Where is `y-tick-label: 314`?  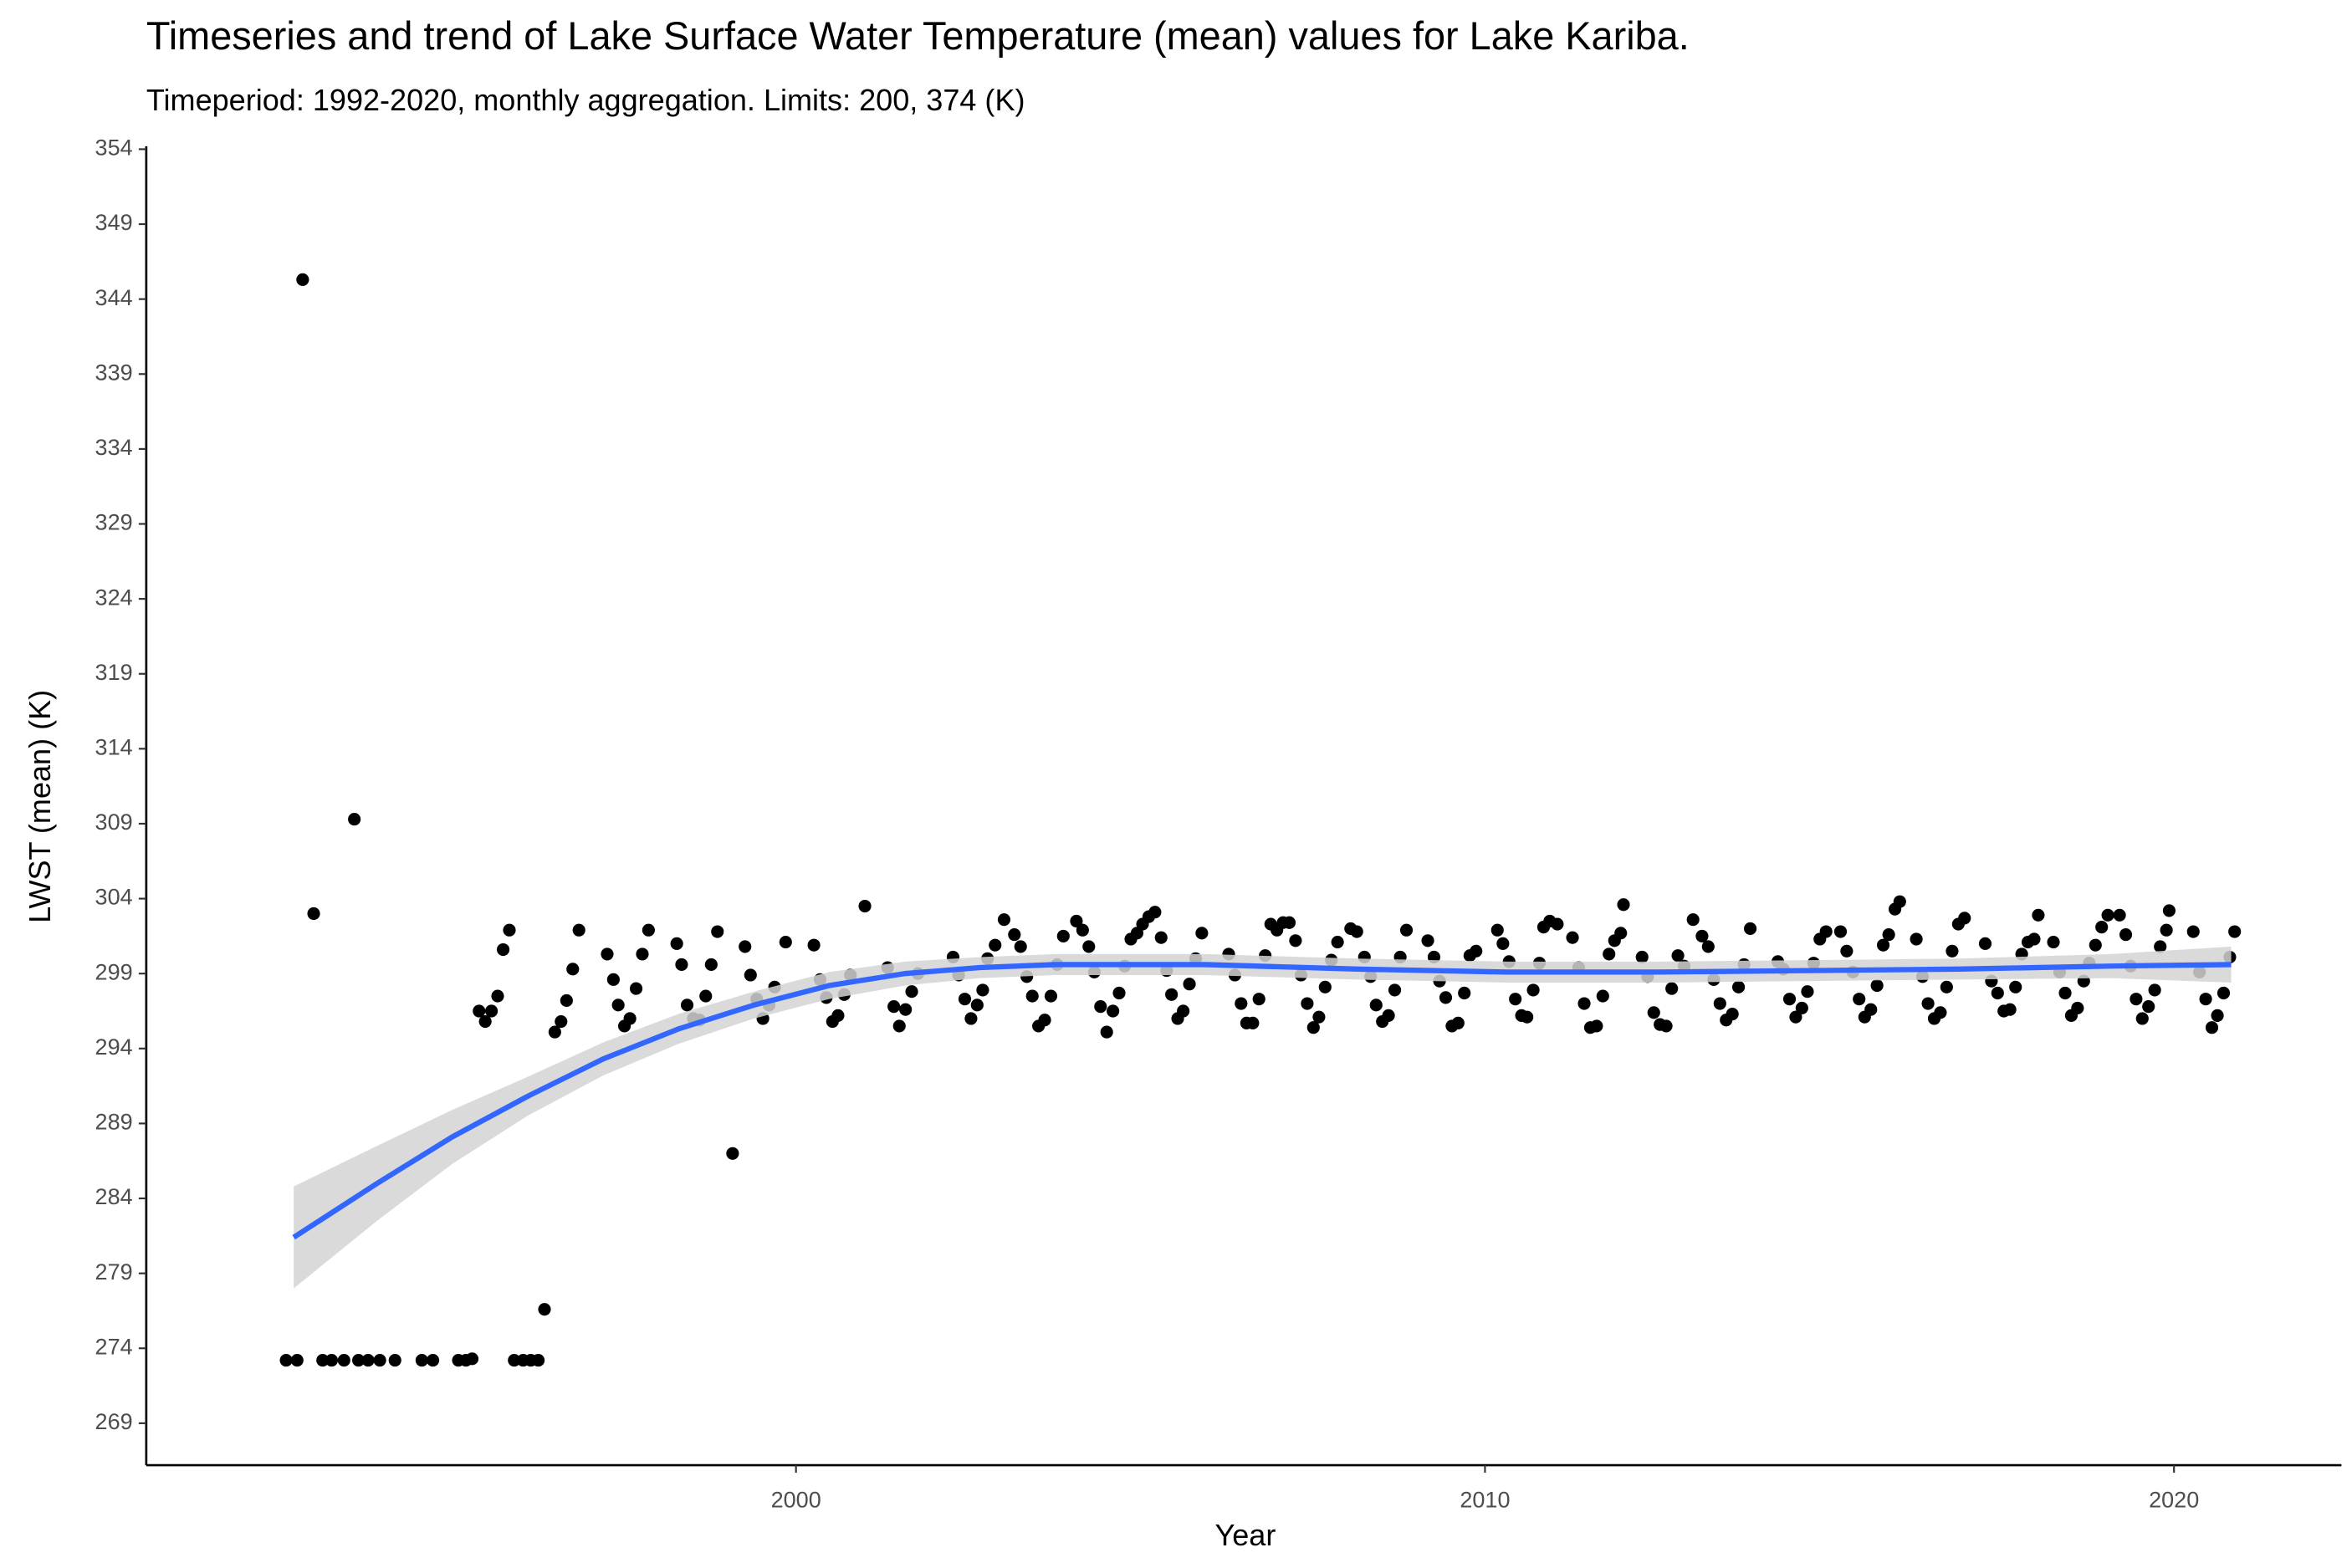 y-tick-label: 314 is located at coordinates (114, 746).